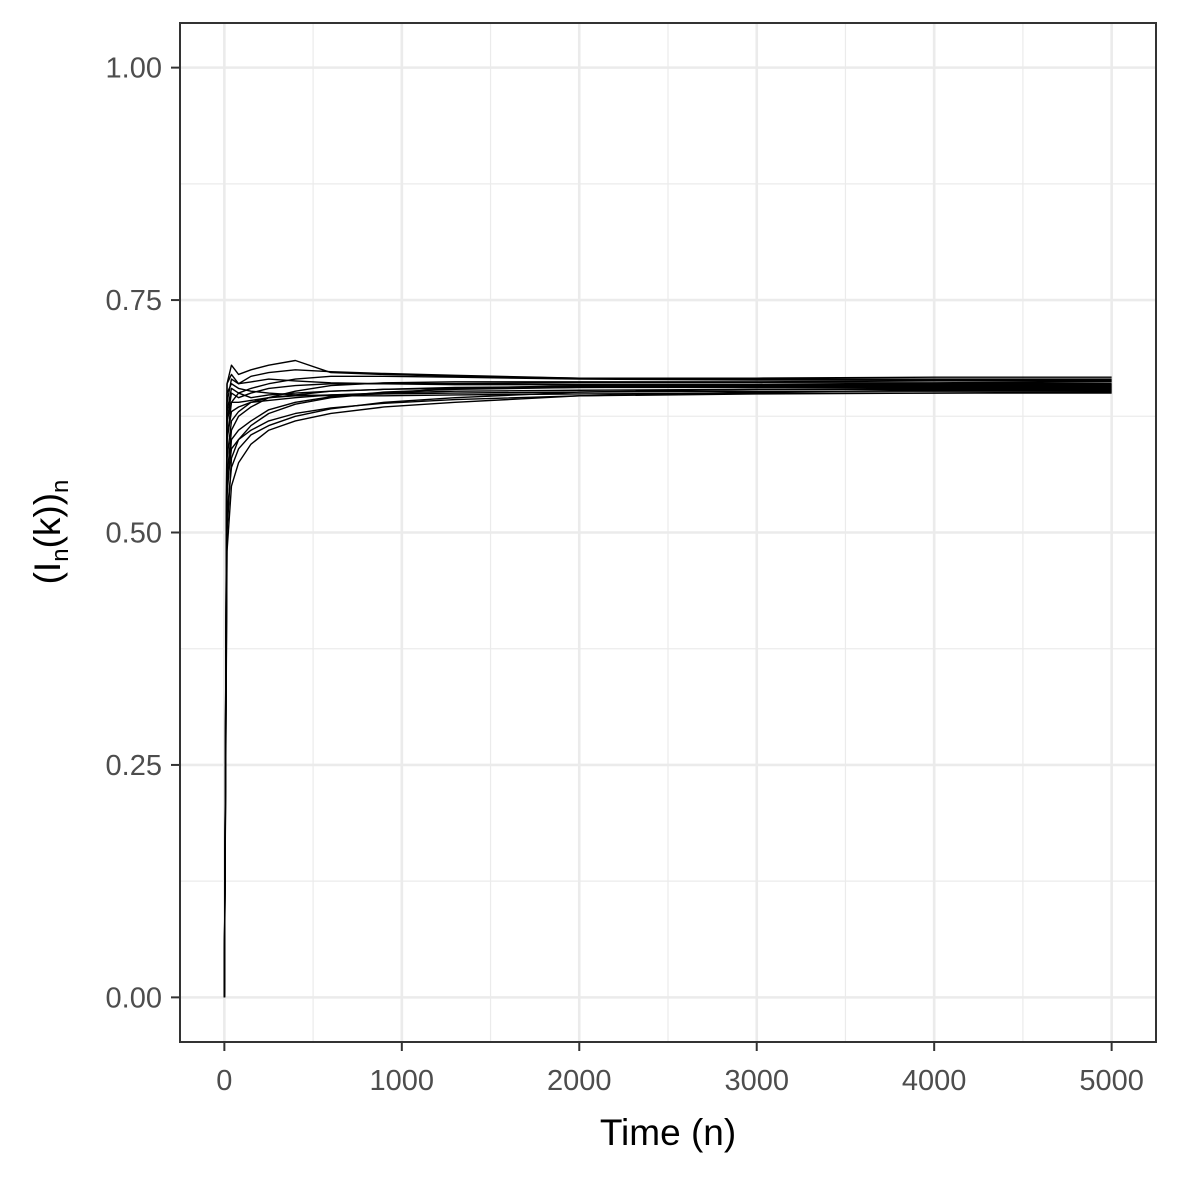  I want to click on y-tick-label: 0.00, so click(134, 998).